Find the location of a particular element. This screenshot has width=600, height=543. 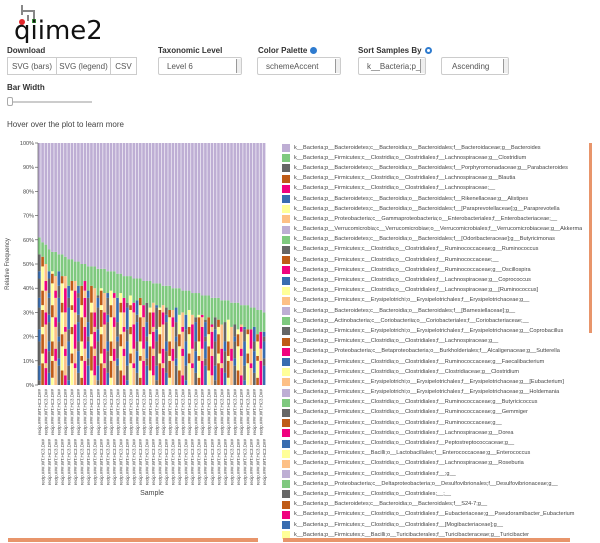

slider-handle is located at coordinates (10, 101).